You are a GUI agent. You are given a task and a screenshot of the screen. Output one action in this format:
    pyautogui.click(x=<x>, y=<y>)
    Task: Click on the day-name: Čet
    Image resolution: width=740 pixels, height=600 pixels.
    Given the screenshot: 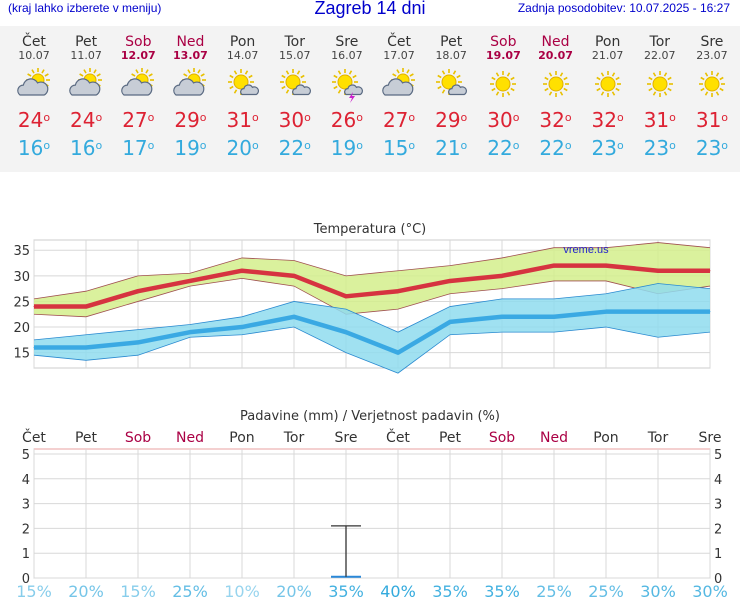 What is the action you would take?
    pyautogui.click(x=399, y=42)
    